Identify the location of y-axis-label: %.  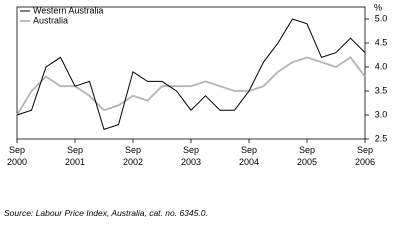
(378, 7).